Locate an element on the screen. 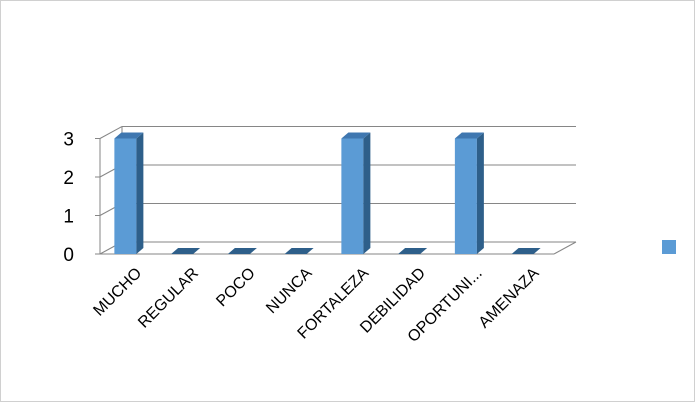 This screenshot has width=695, height=402. legend is located at coordinates (669, 247).